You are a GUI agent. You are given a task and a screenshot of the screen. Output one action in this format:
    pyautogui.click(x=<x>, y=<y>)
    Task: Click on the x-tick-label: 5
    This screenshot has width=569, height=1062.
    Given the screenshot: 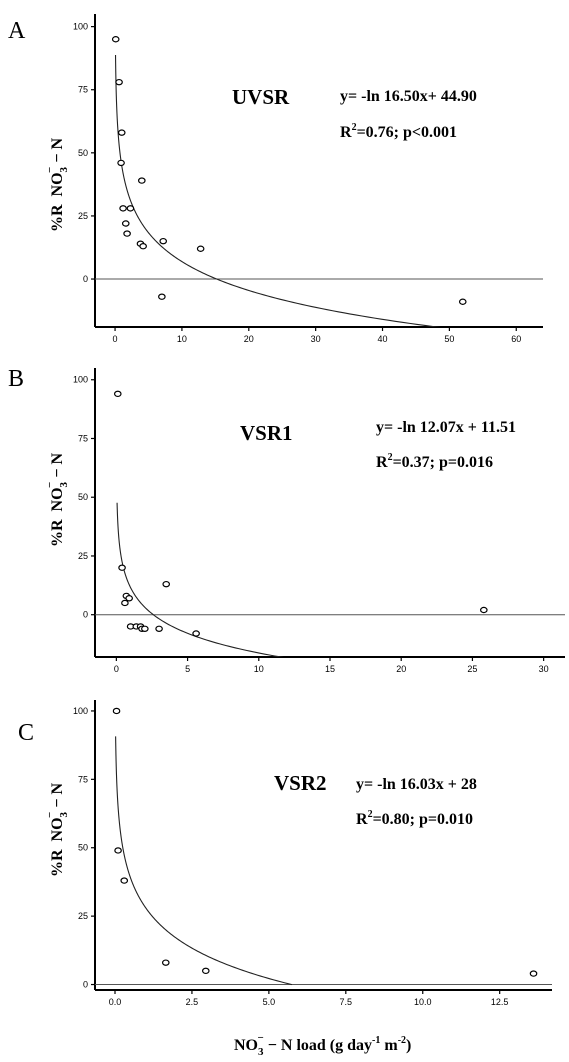 What is the action you would take?
    pyautogui.click(x=187, y=669)
    